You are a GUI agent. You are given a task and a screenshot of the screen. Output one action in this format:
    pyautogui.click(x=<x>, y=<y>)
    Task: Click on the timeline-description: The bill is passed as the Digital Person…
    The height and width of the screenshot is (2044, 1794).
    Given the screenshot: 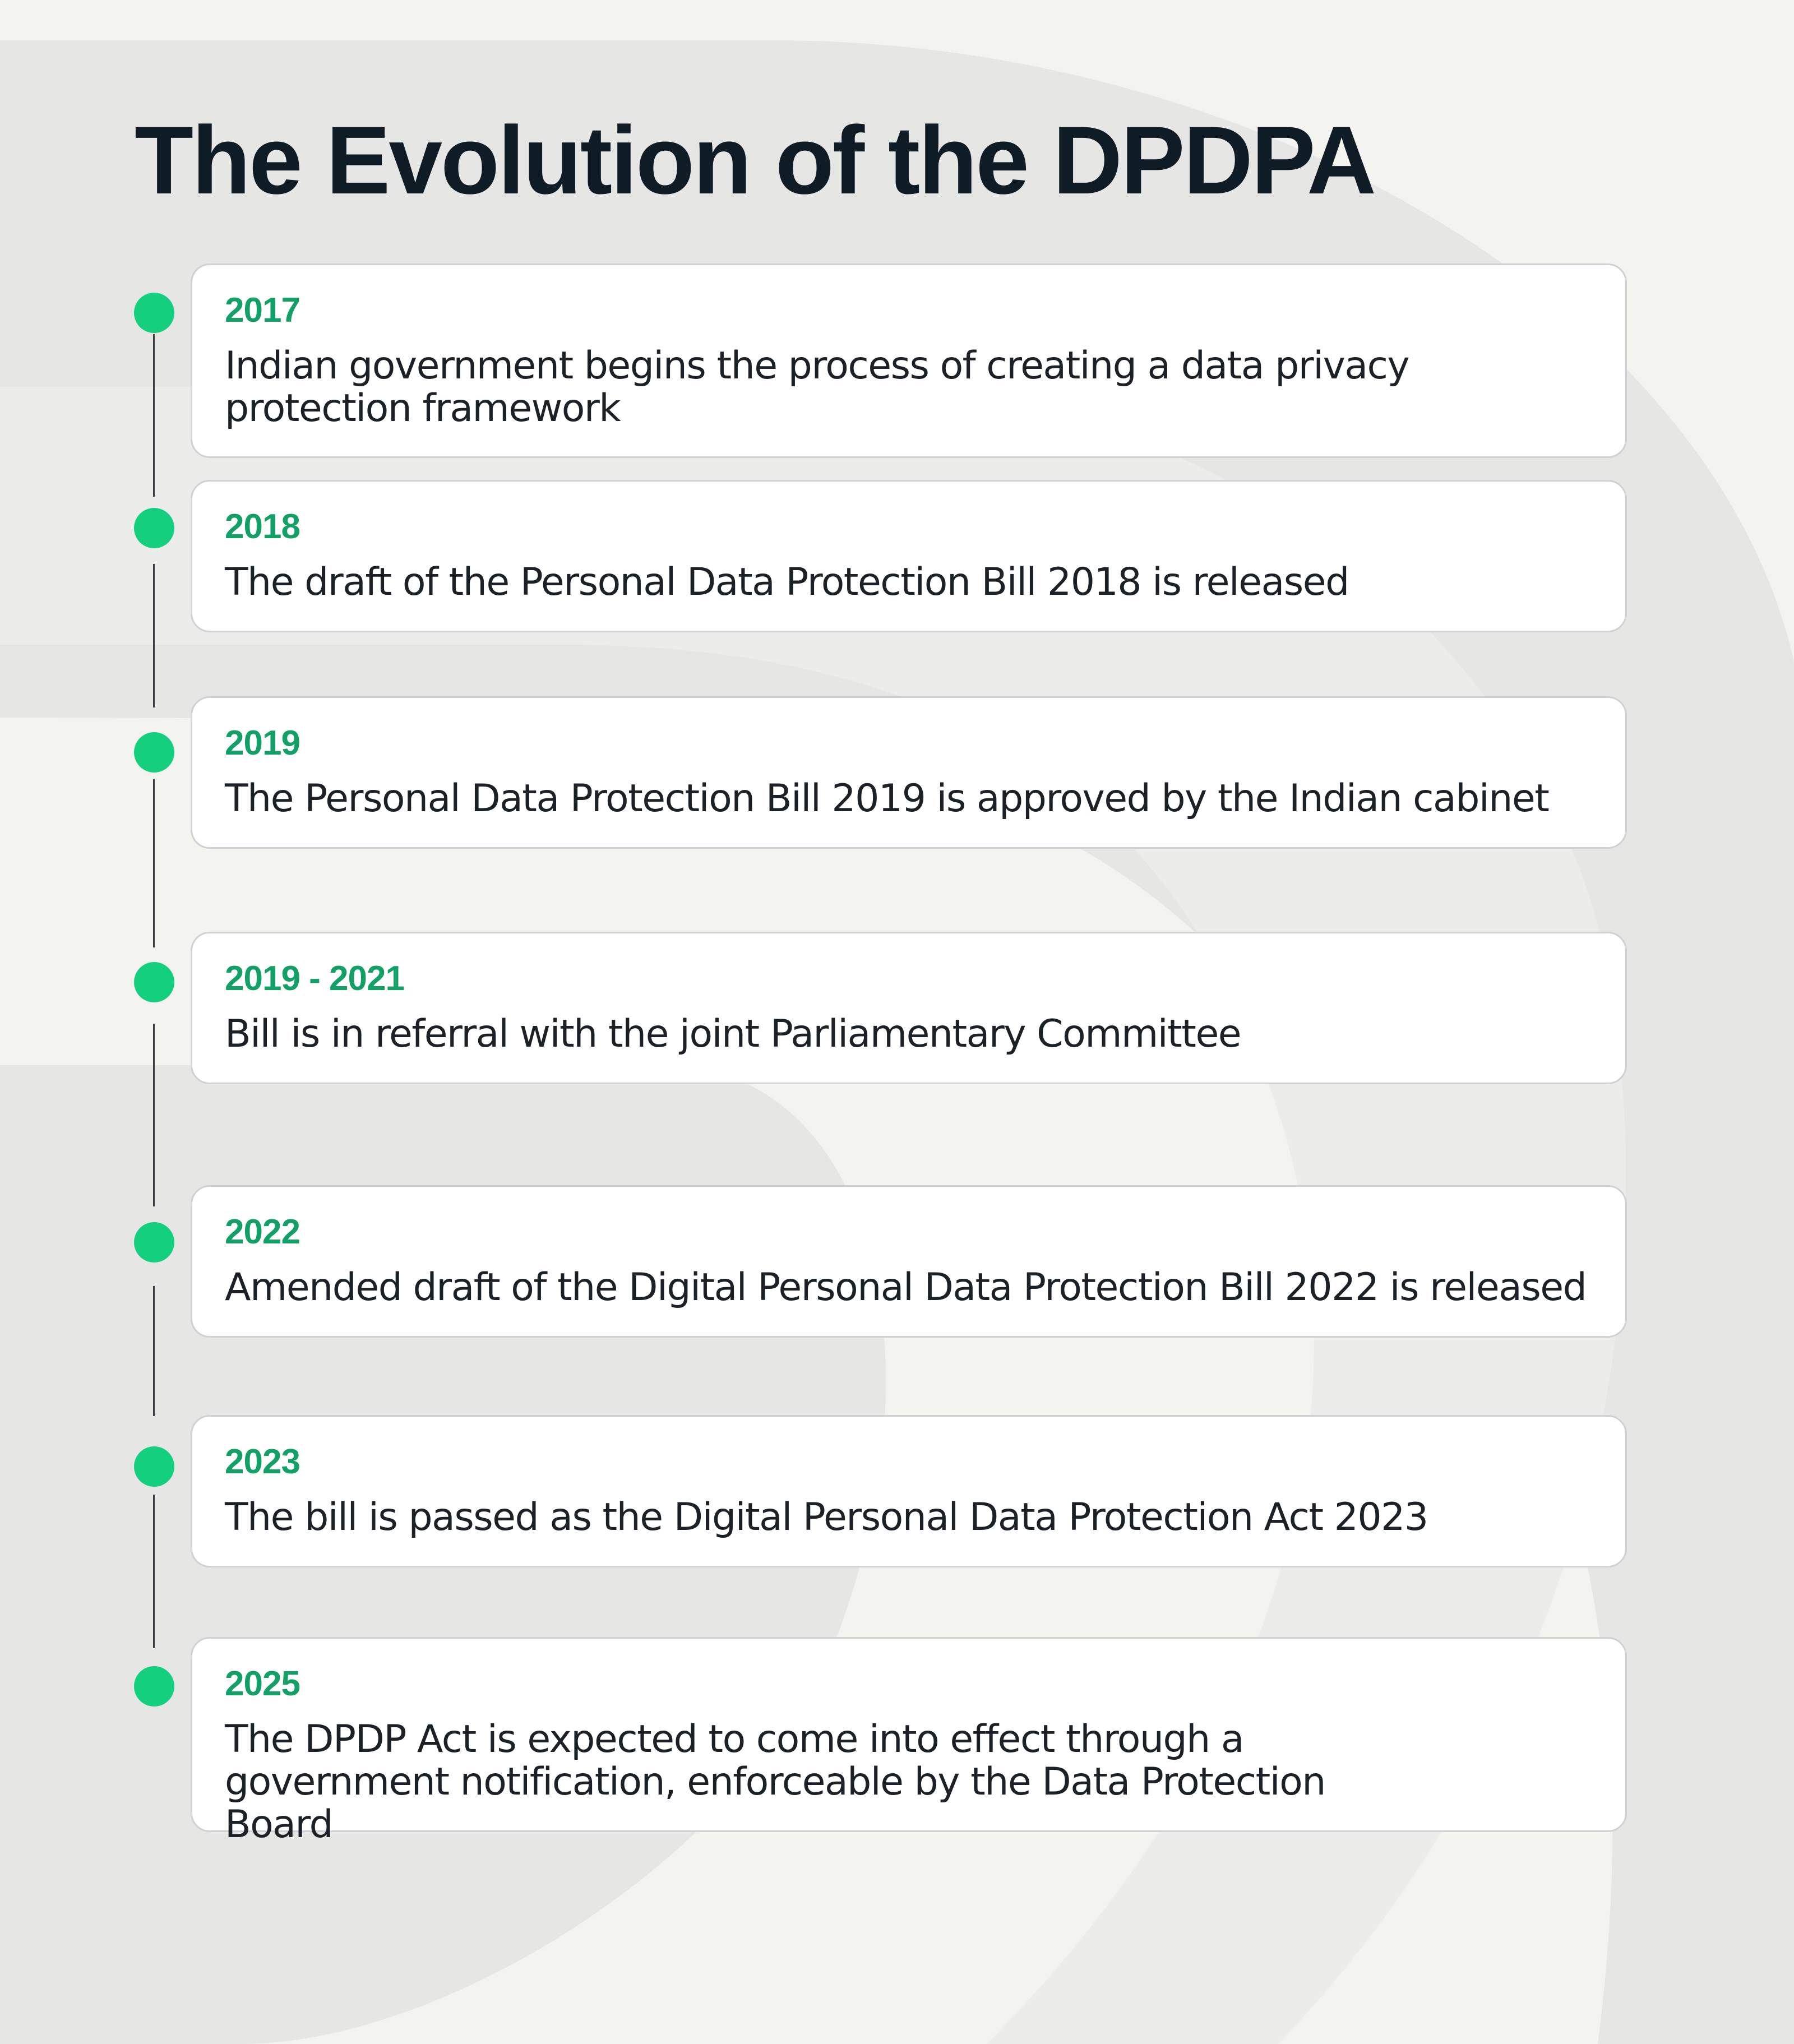 What is the action you would take?
    pyautogui.click(x=826, y=1517)
    